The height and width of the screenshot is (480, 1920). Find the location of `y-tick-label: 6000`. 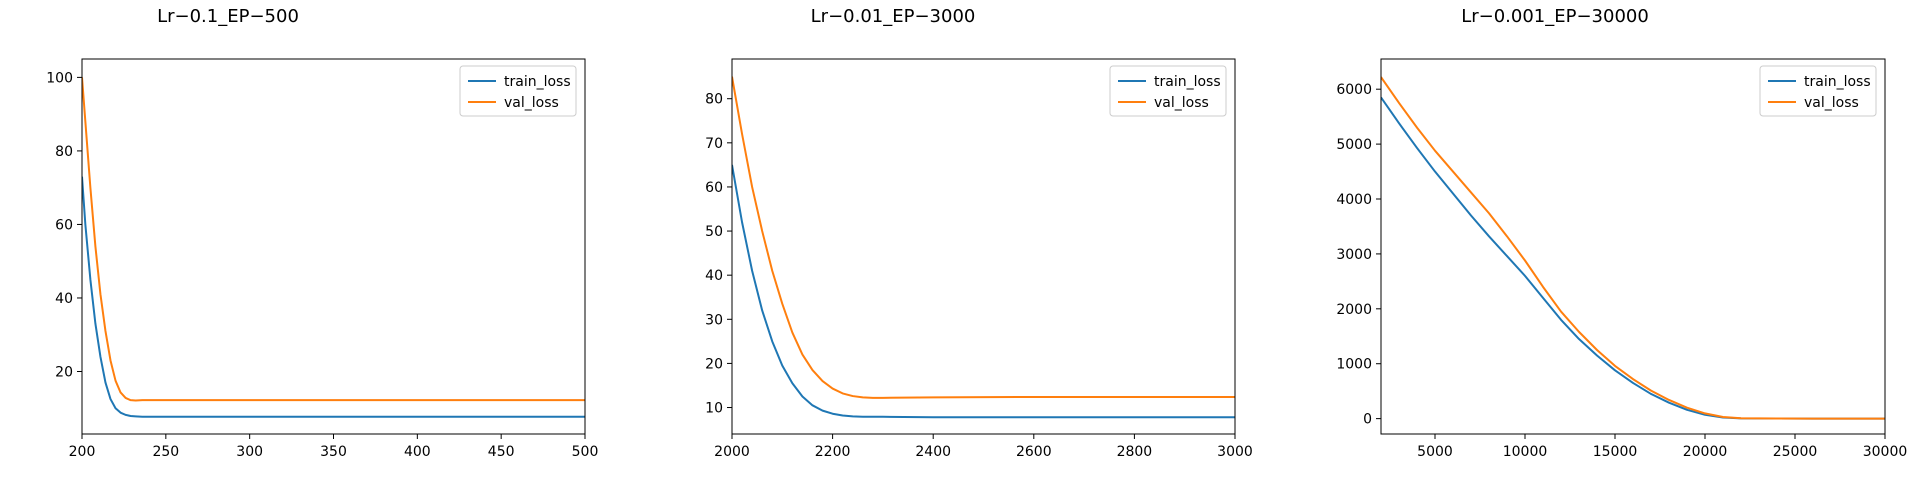

y-tick-label: 6000 is located at coordinates (1354, 90).